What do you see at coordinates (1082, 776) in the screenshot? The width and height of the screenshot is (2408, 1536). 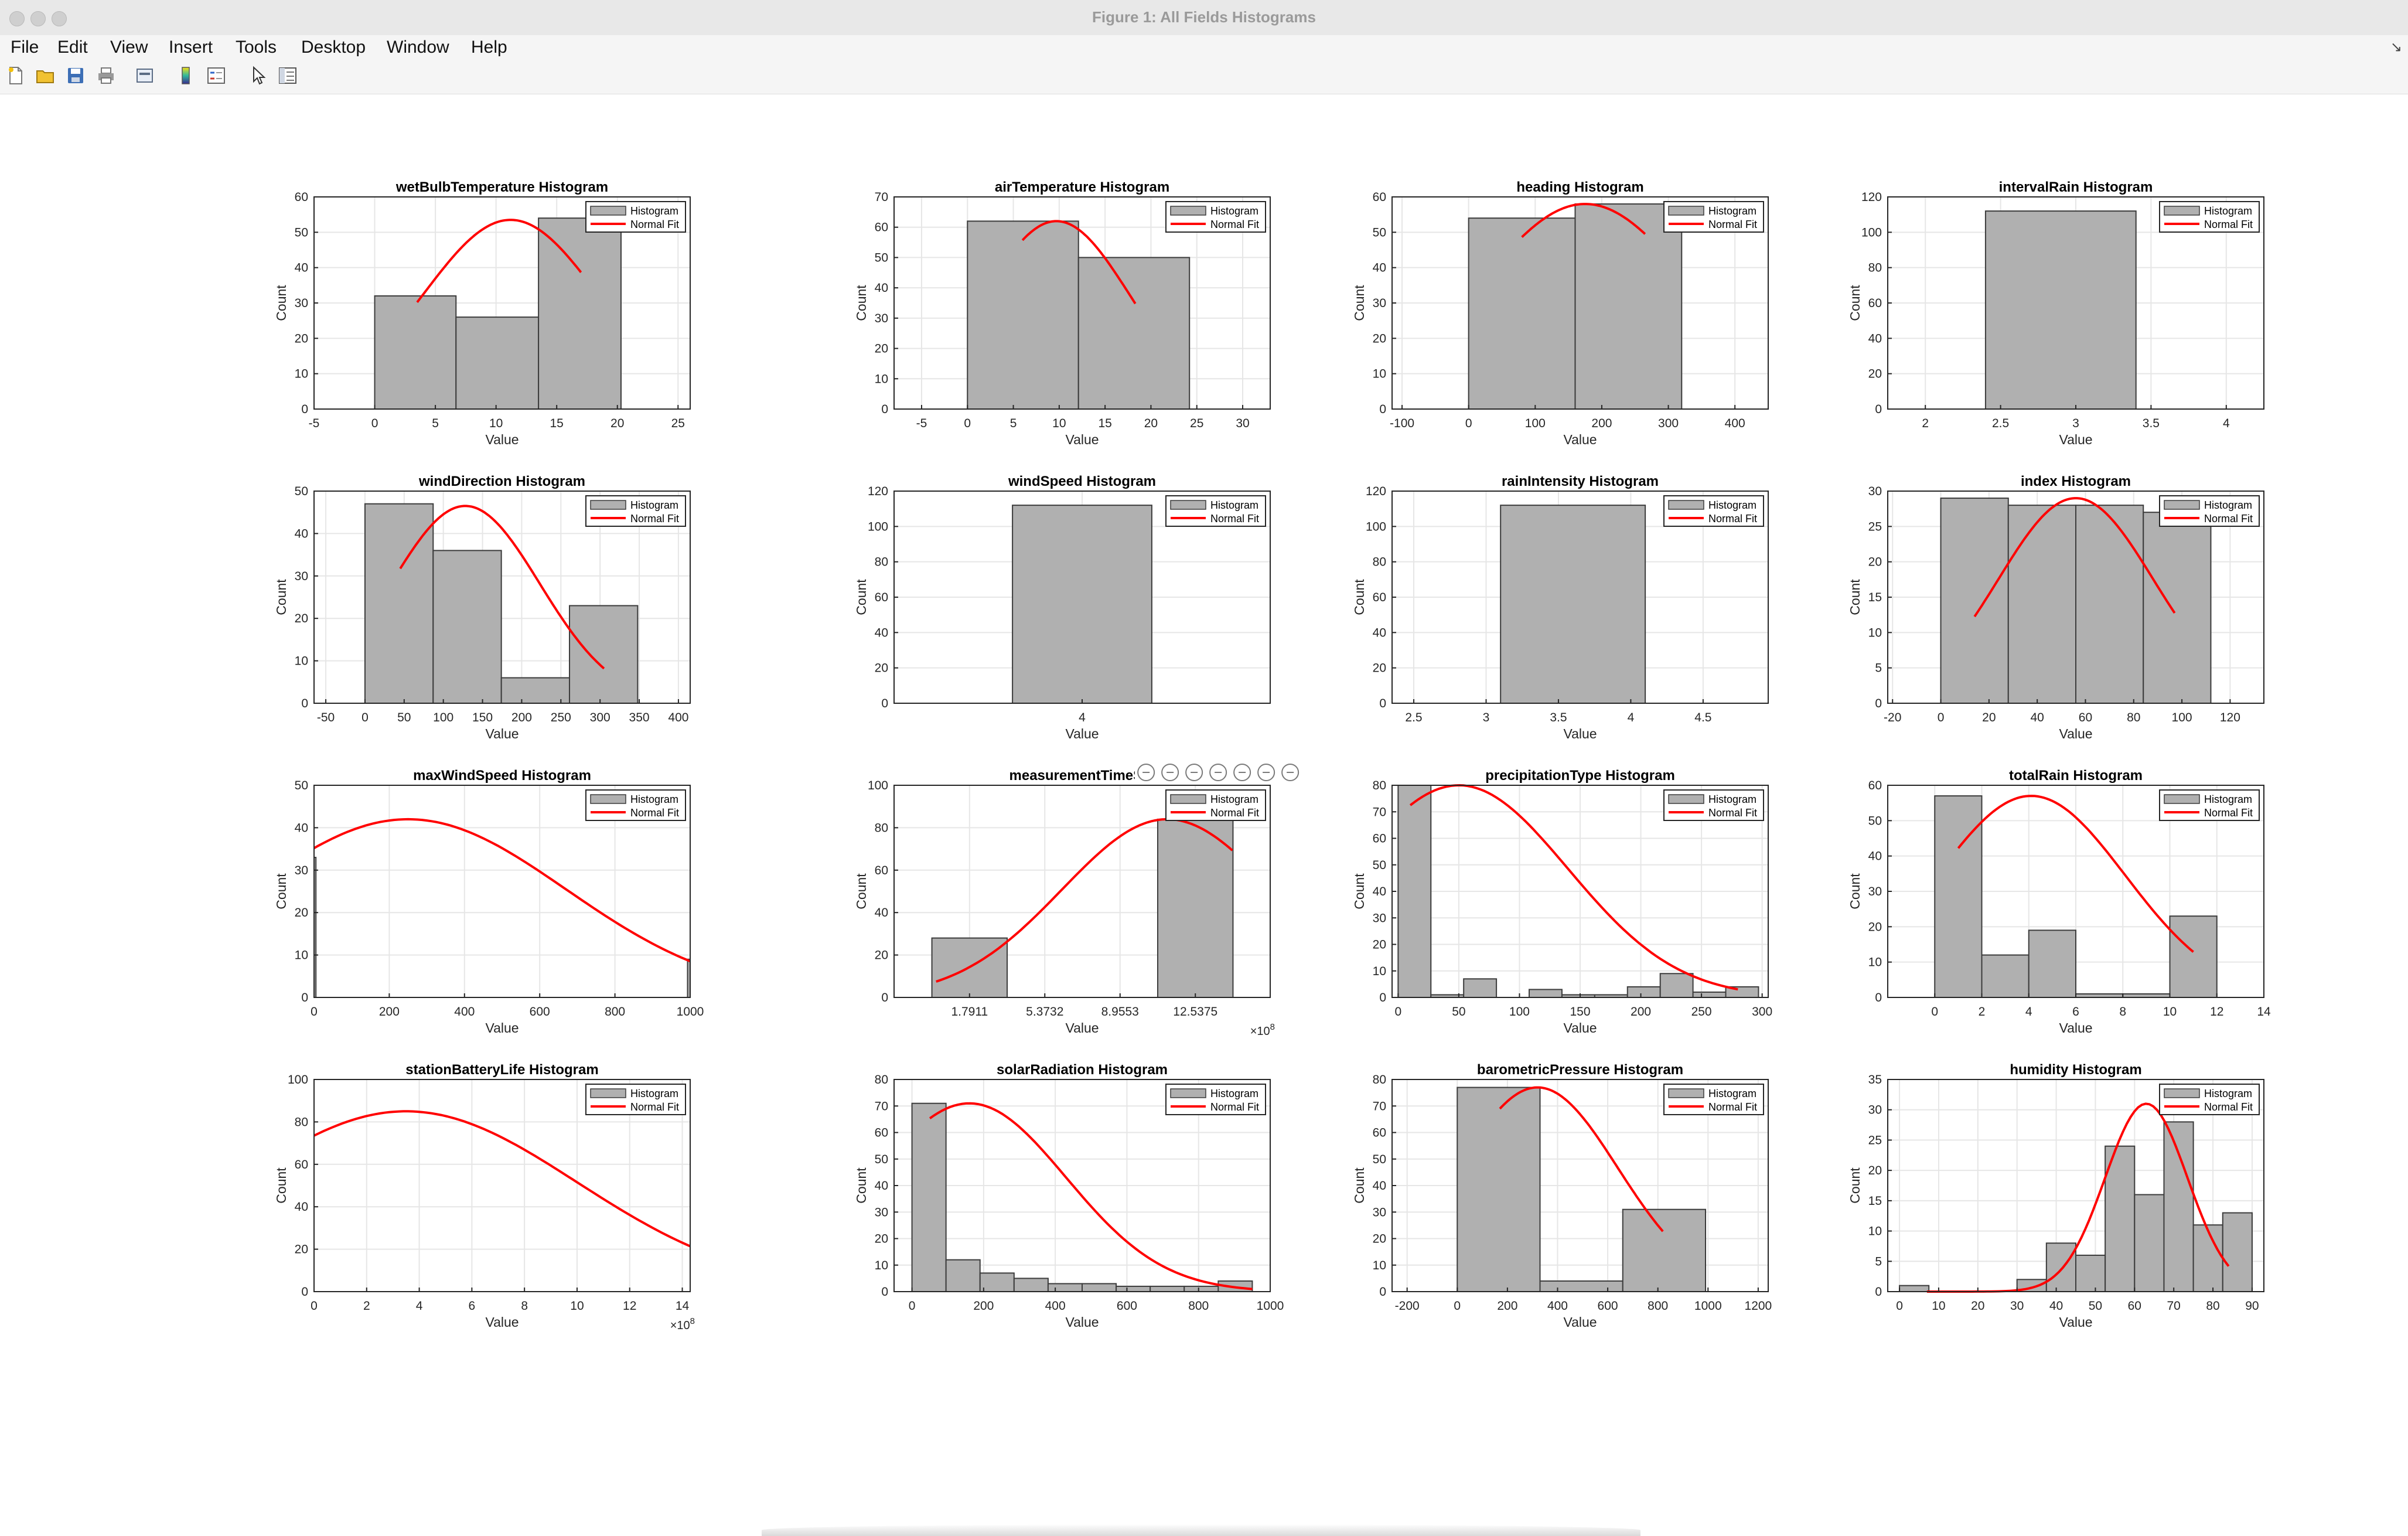 I see `chart-title: measurementTimeSta` at bounding box center [1082, 776].